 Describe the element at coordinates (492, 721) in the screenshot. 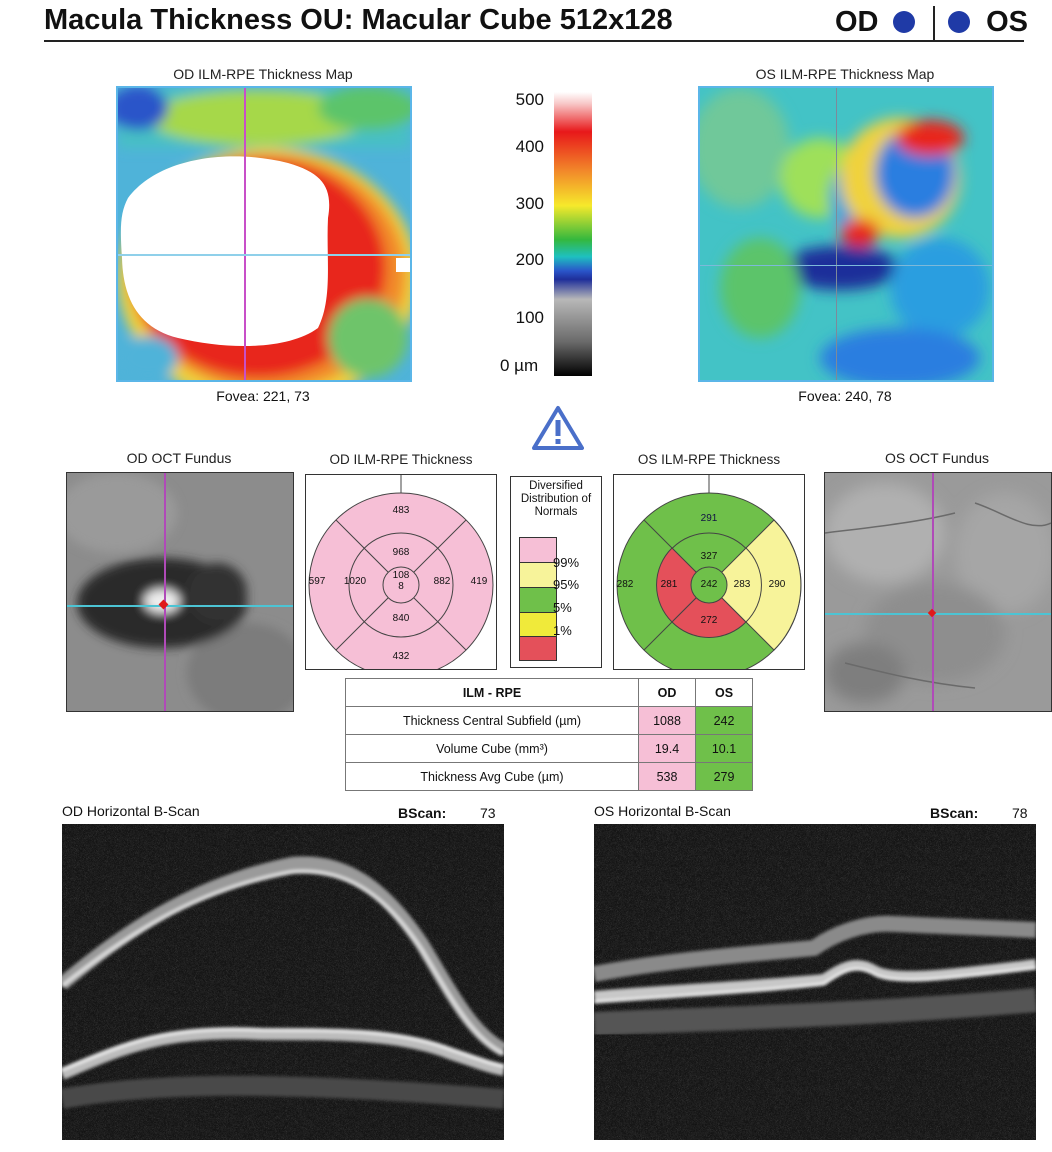

I see `row-label: Thickness Central Subfield (µm)` at that location.